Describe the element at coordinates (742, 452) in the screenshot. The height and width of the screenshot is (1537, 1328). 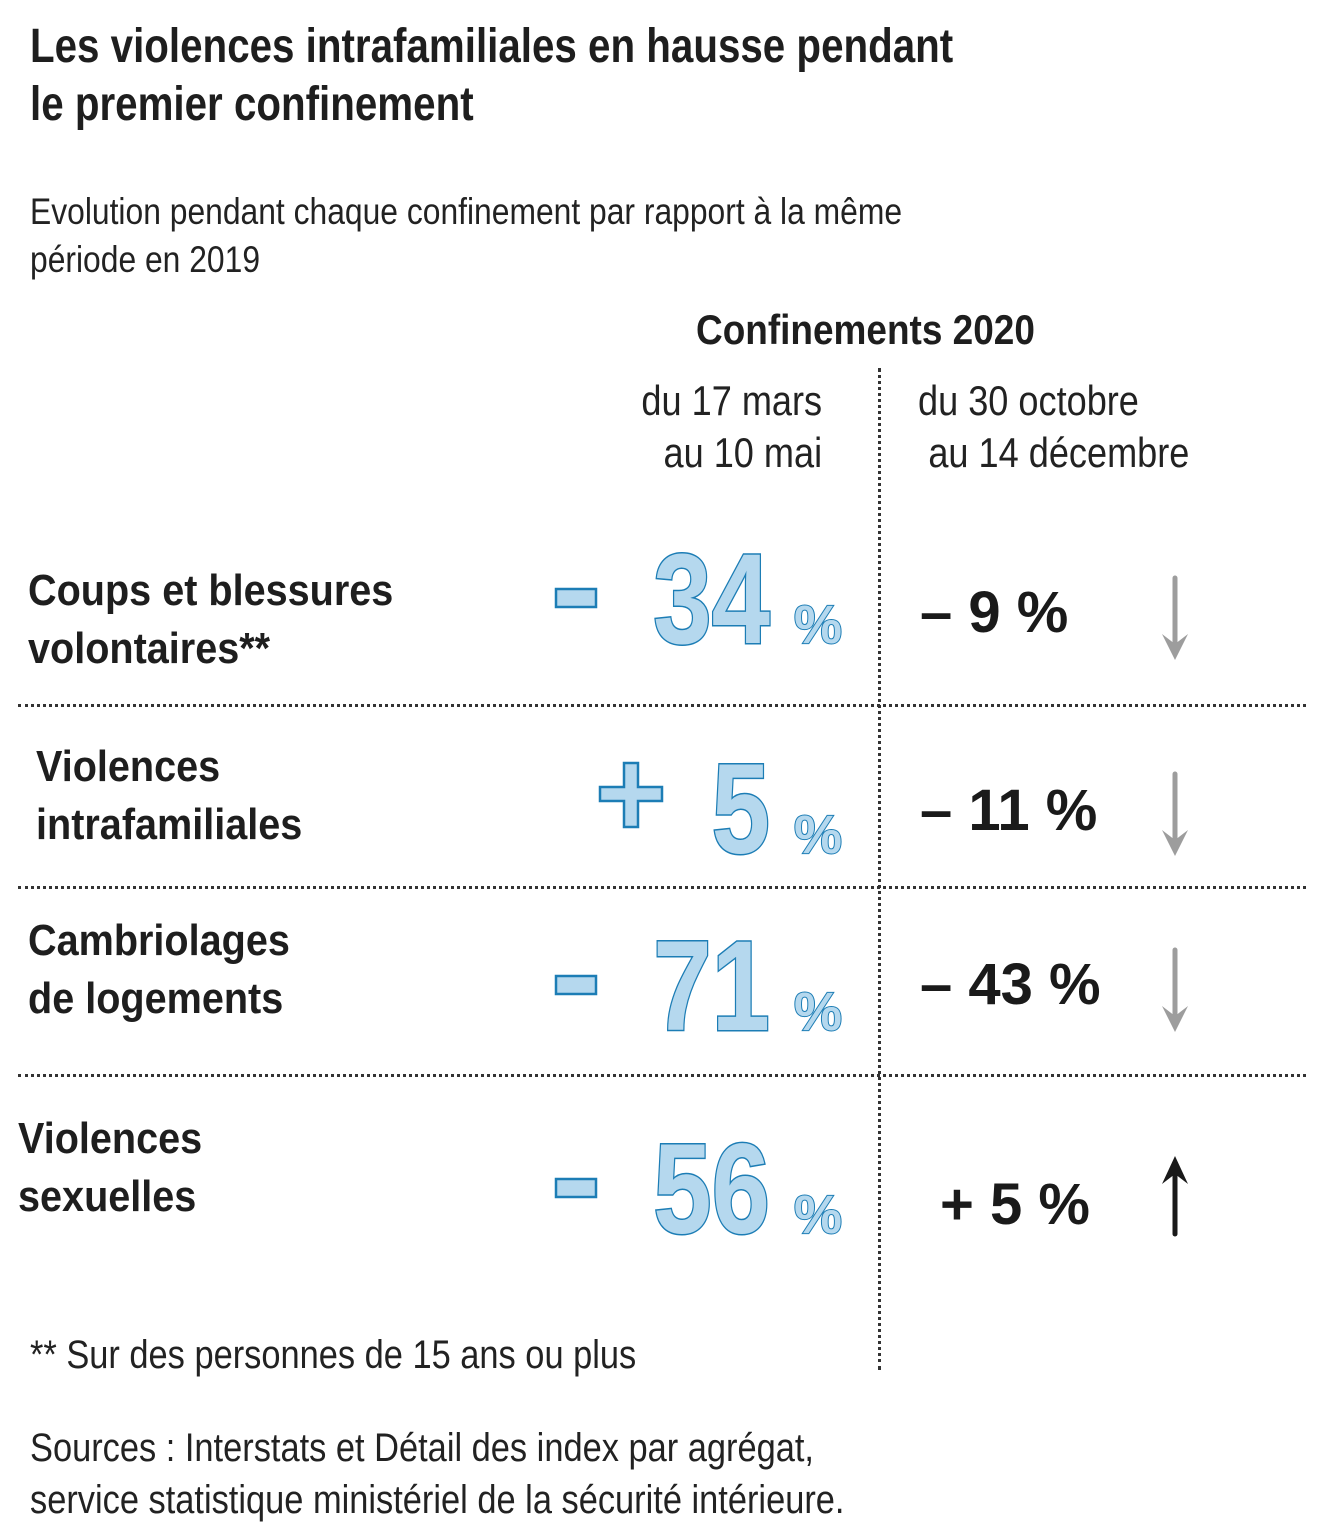
I see `period-1-line-2: au 10 mai` at that location.